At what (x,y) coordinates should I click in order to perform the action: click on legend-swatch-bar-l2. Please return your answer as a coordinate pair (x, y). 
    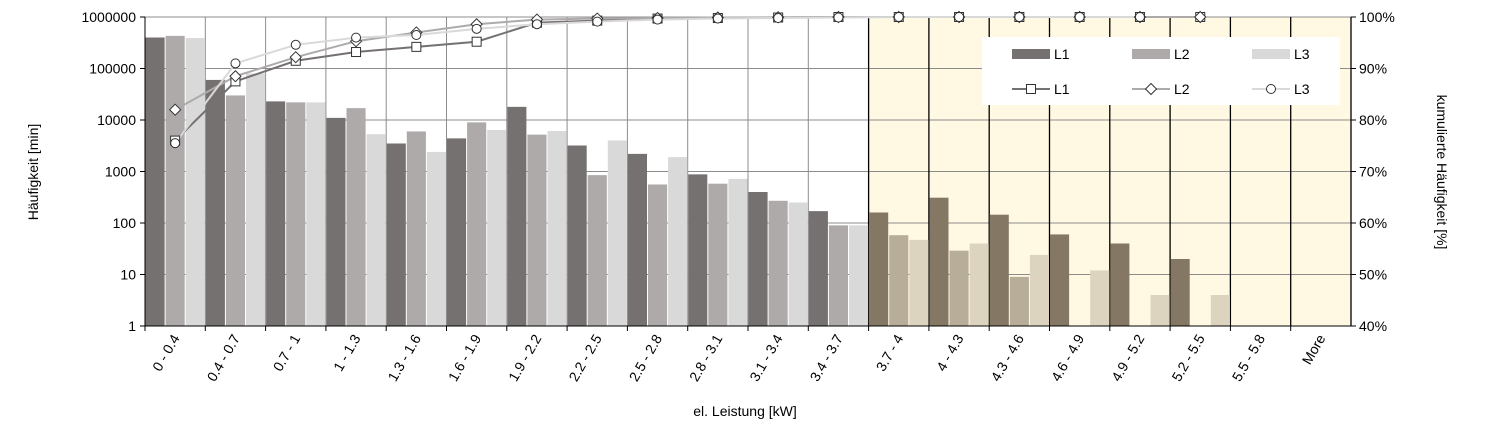
    Looking at the image, I should click on (1151, 54).